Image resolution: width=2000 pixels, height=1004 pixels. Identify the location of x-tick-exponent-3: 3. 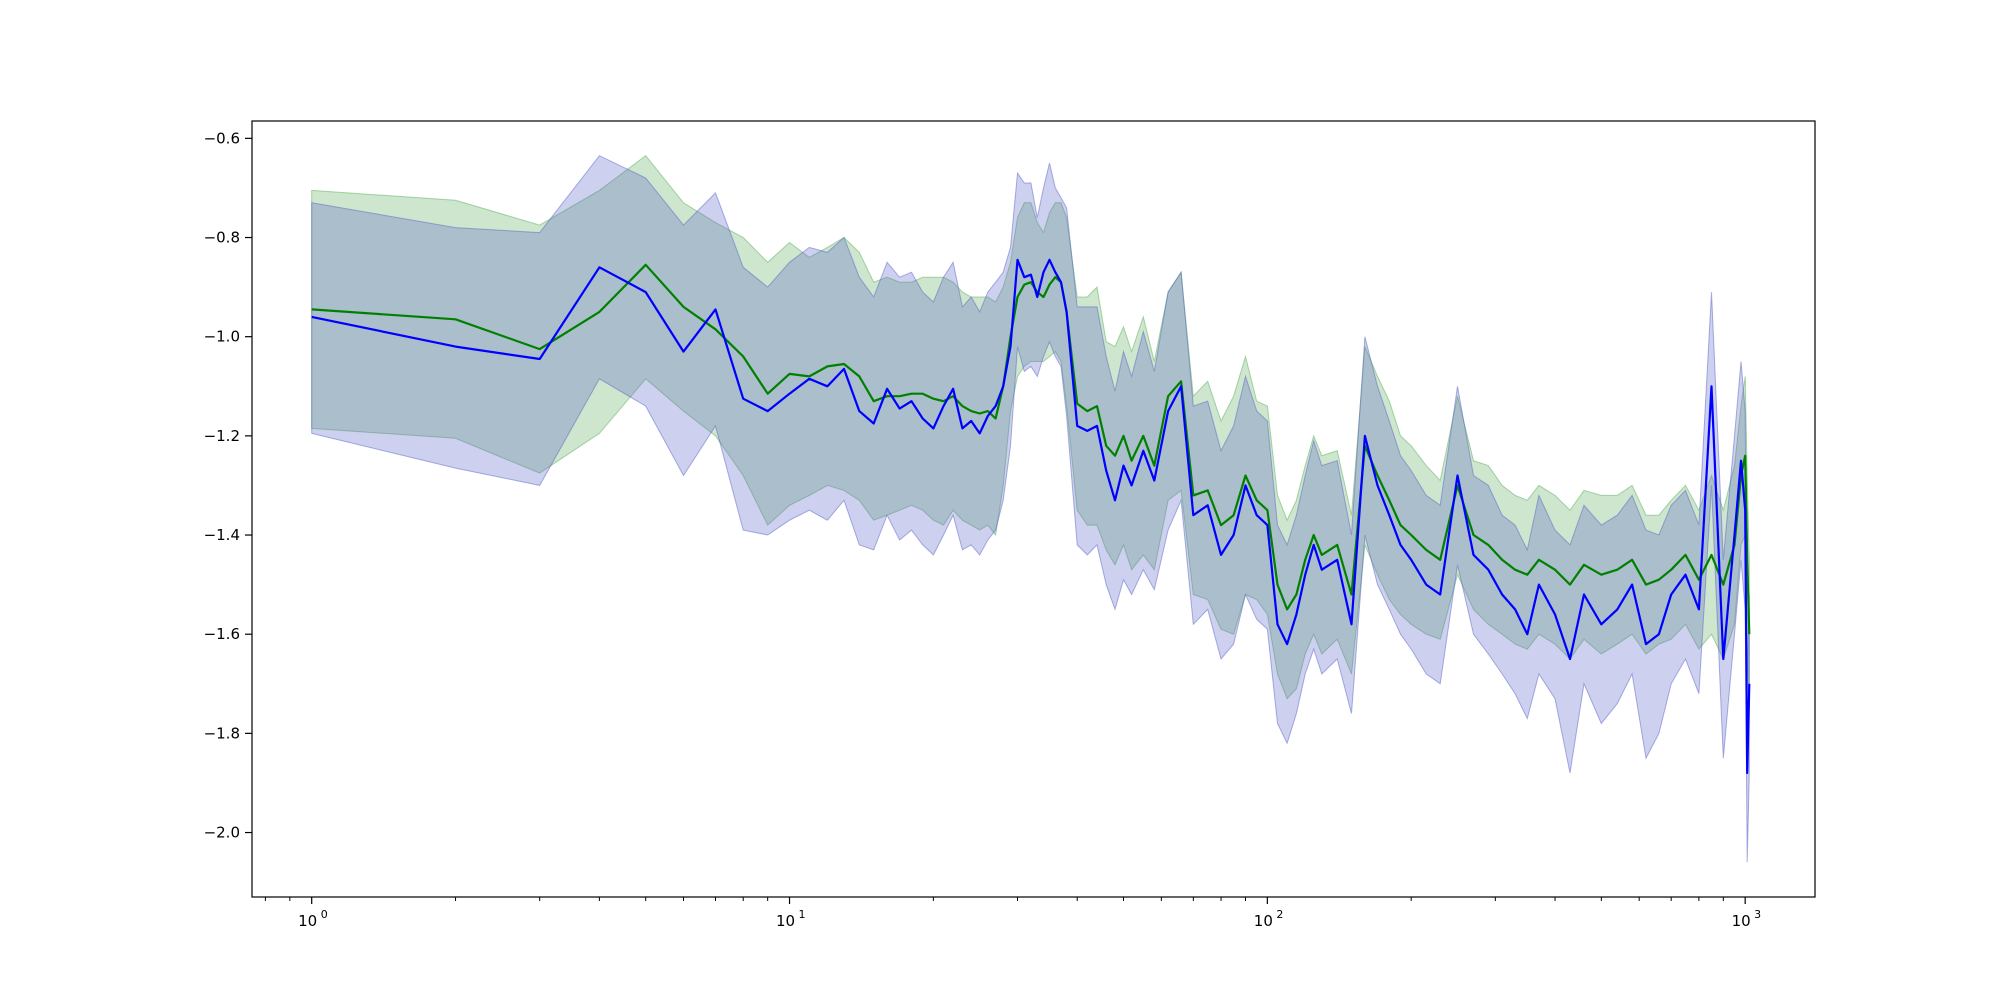
(1757, 914).